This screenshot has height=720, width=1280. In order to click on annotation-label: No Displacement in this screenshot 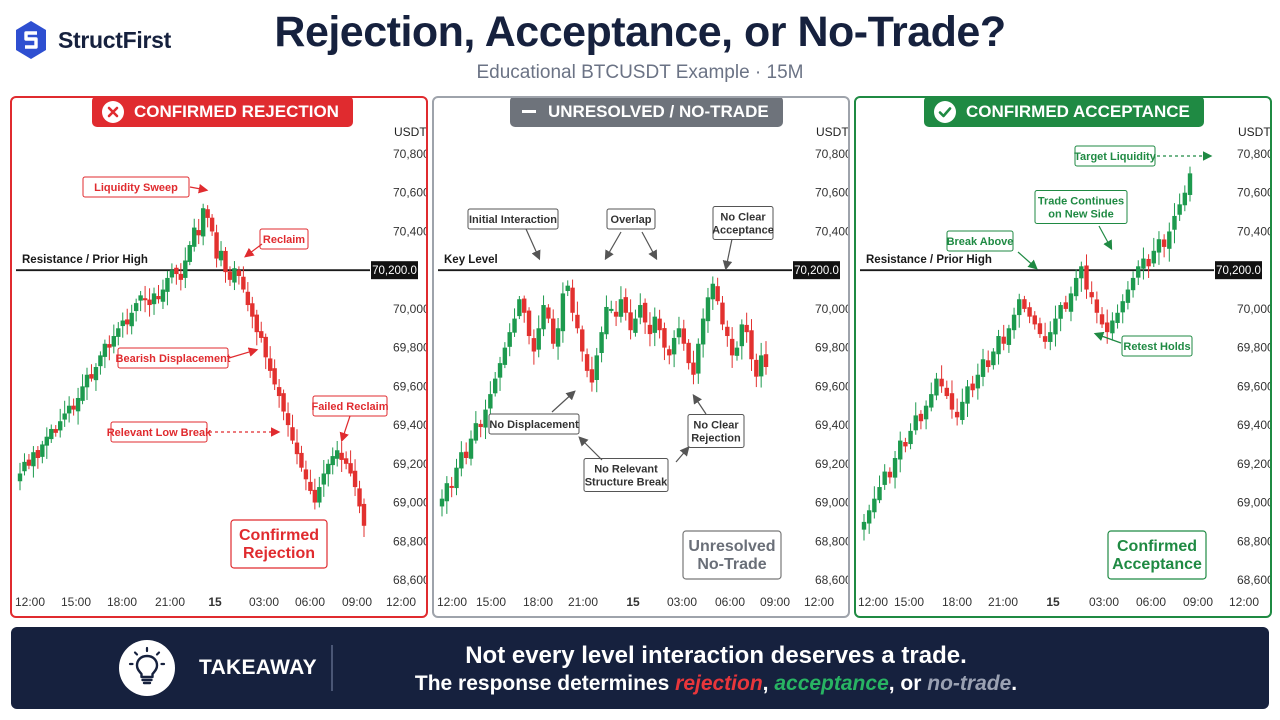, I will do `click(534, 425)`.